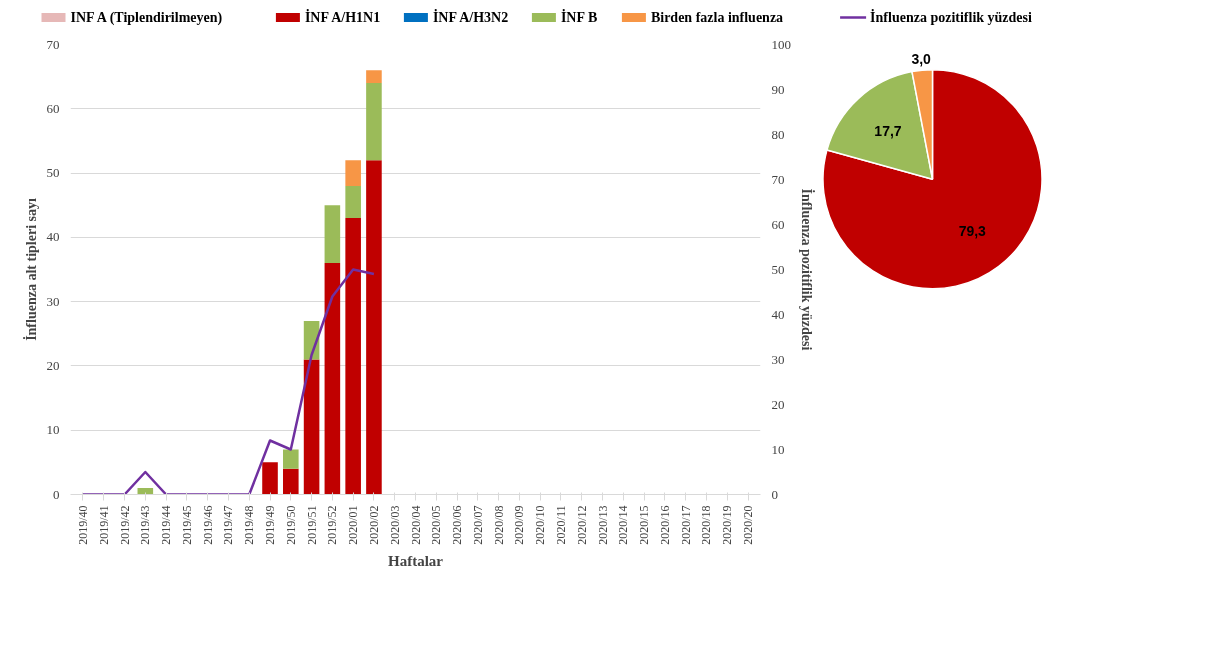  Describe the element at coordinates (249, 525) in the screenshot. I see `x-tick-label: 2019/48` at that location.